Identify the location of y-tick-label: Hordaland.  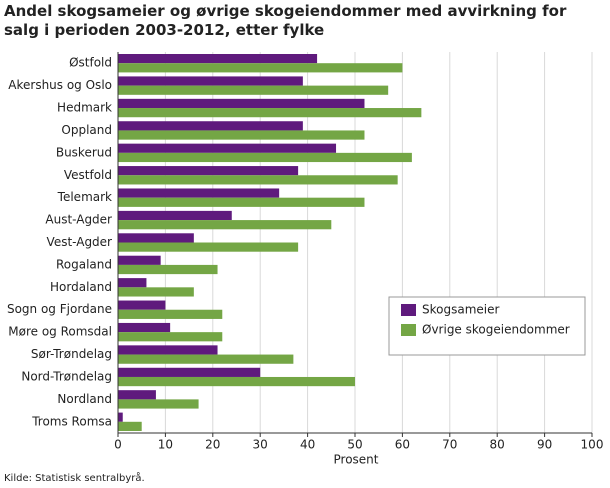
(81, 287).